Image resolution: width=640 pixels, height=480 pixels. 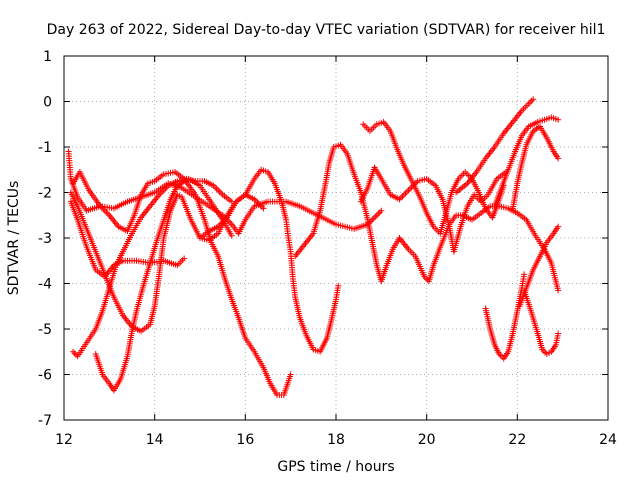 I want to click on y-tick-label: -2, so click(x=45, y=194).